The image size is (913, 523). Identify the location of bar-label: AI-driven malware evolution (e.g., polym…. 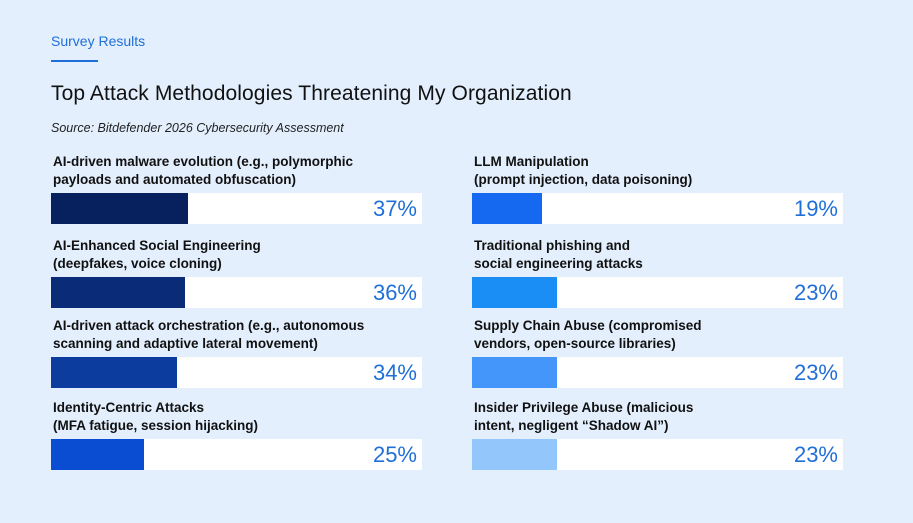
(238, 171).